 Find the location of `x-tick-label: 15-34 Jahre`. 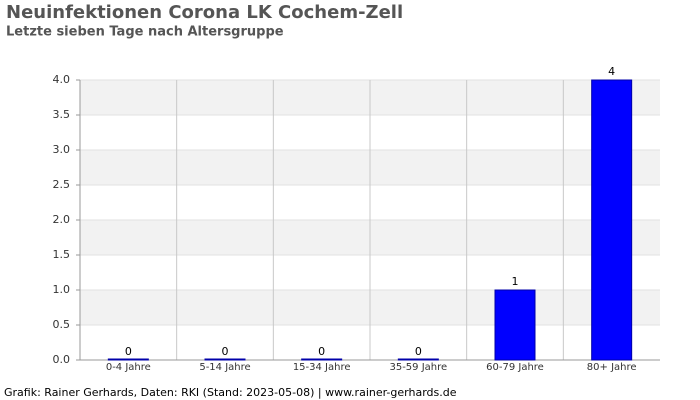

x-tick-label: 15-34 Jahre is located at coordinates (322, 367).